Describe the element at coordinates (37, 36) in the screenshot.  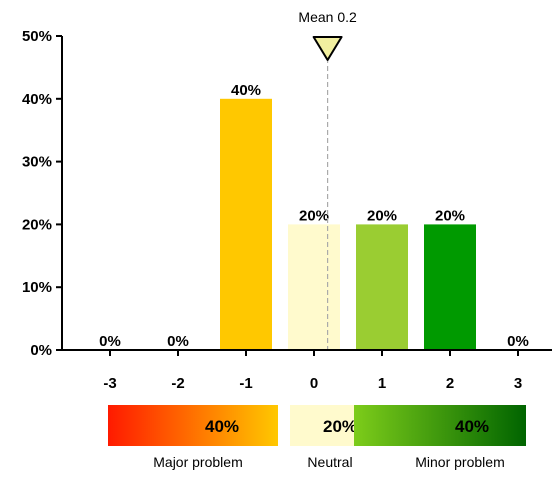
I see `y-tick-label: 50%` at that location.